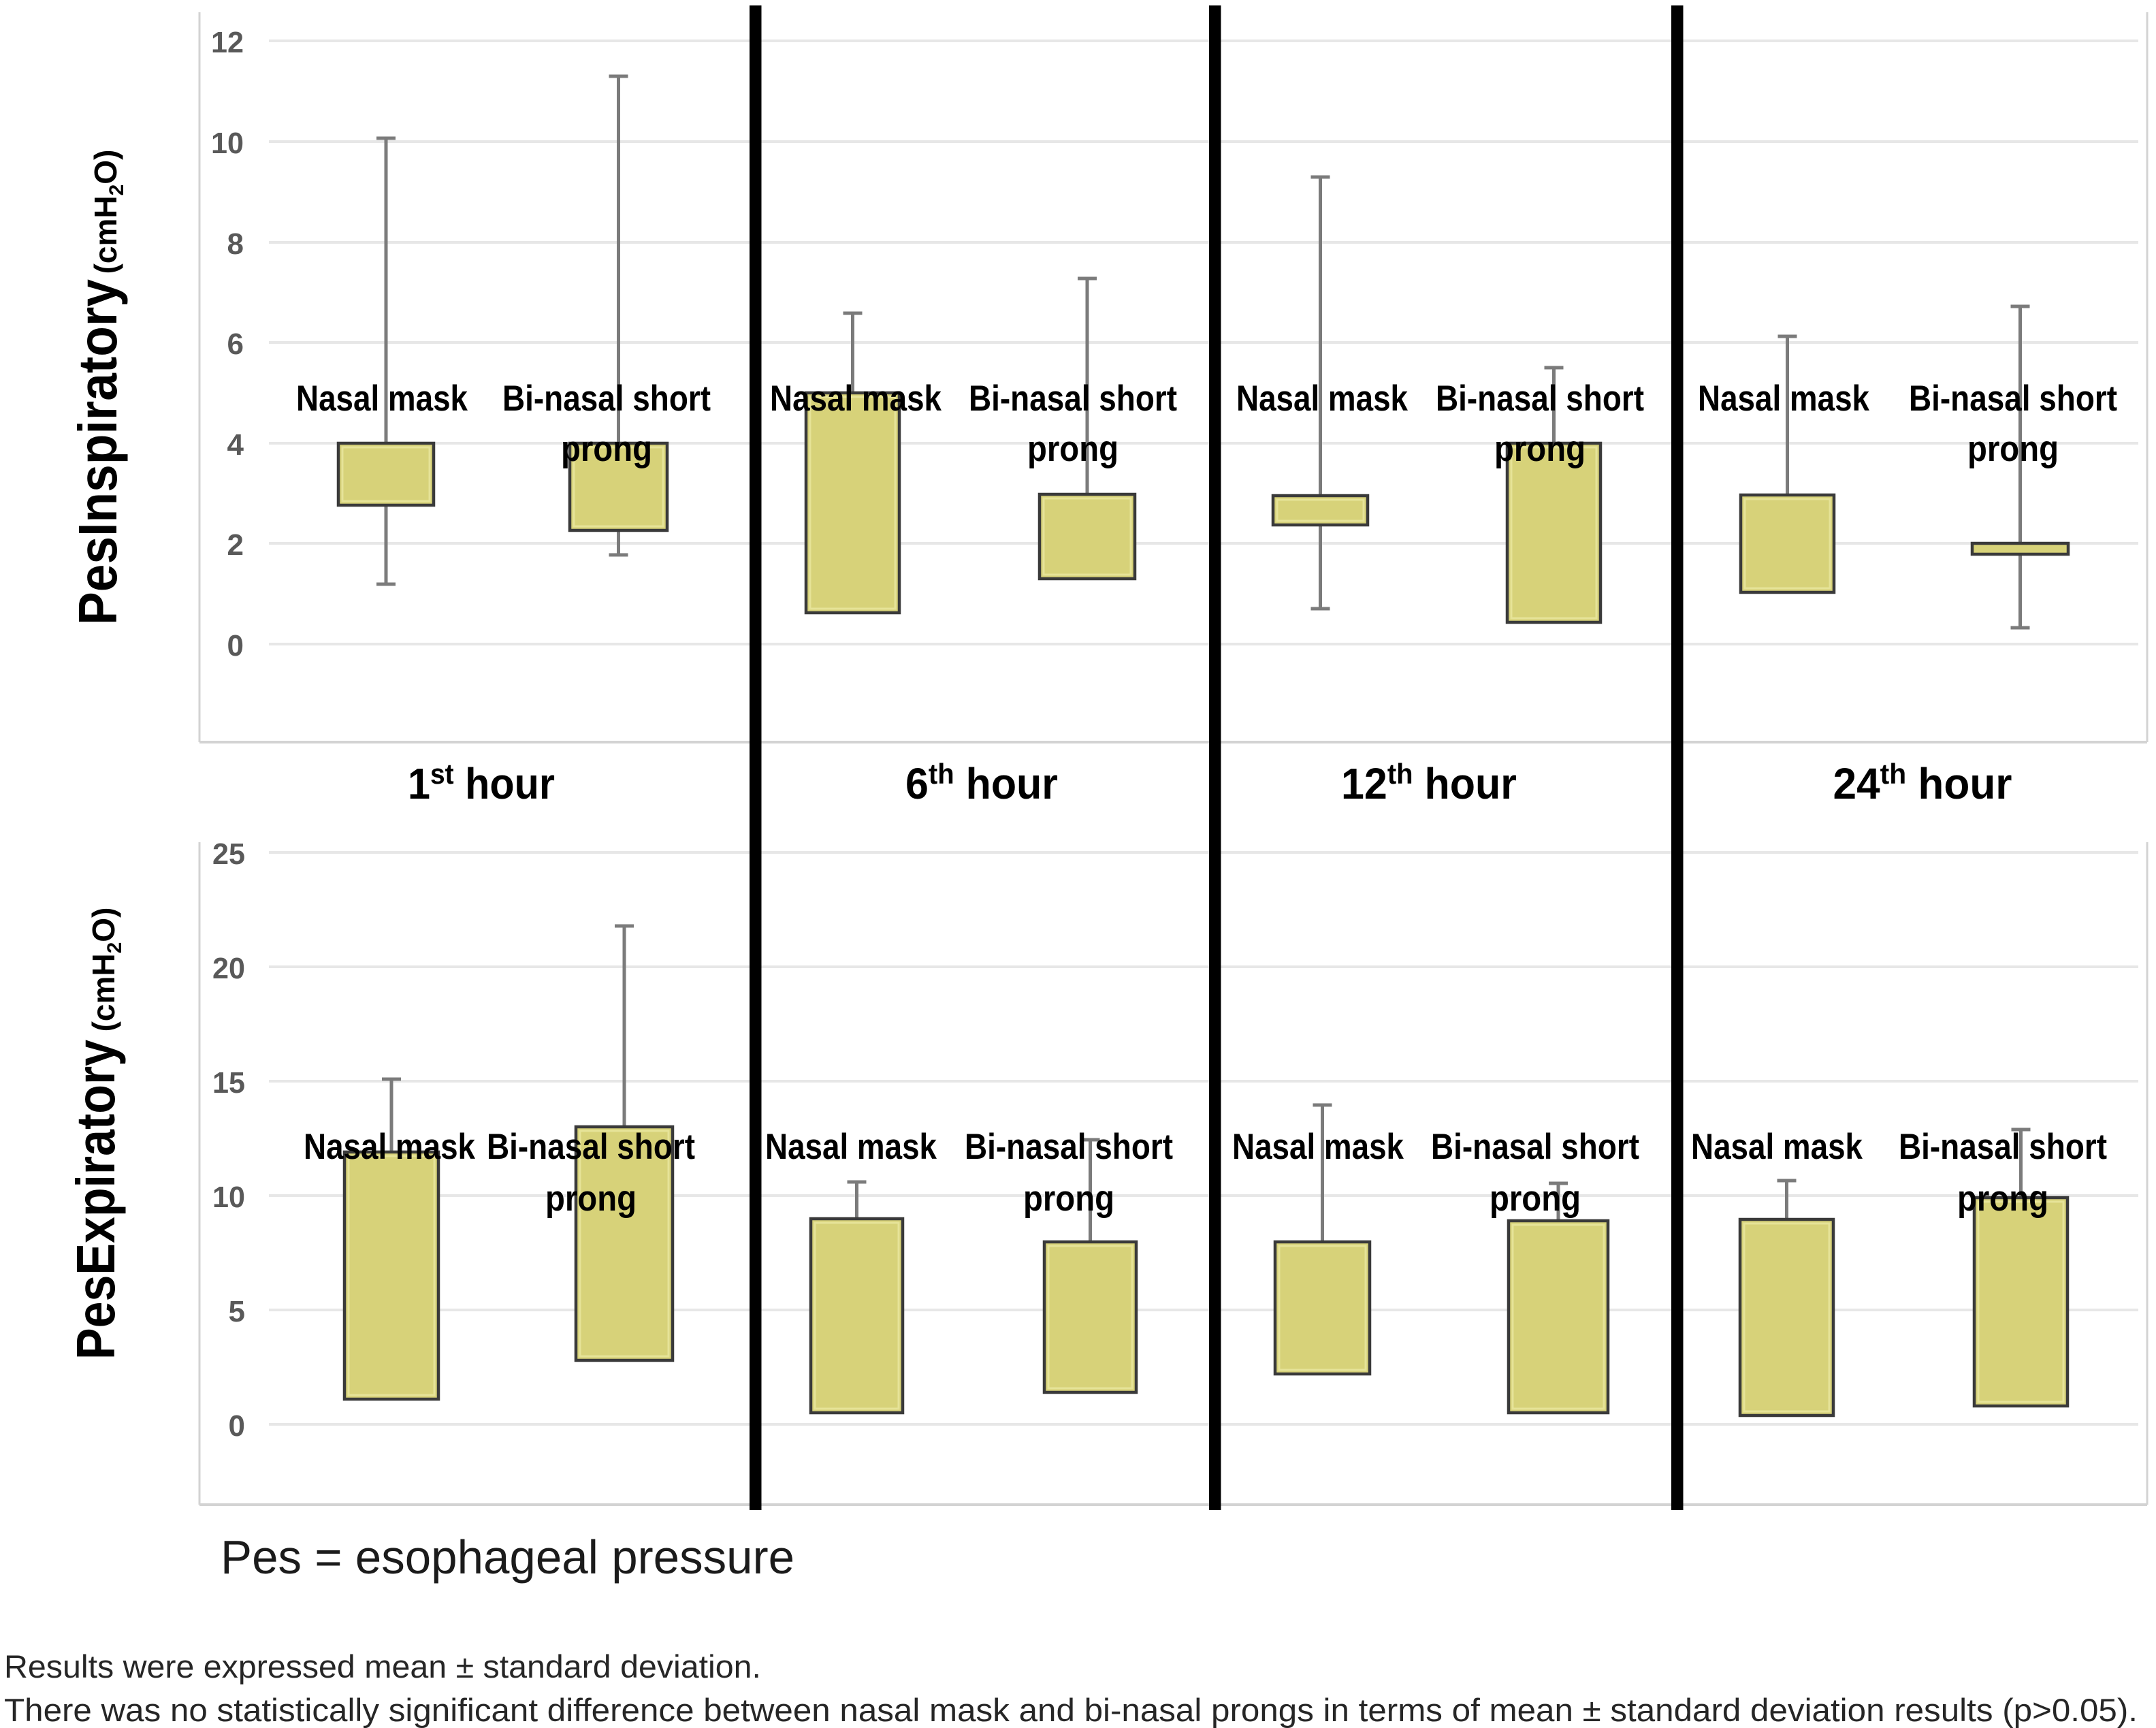  Describe the element at coordinates (237, 1311) in the screenshot. I see `svg-text: 5` at that location.